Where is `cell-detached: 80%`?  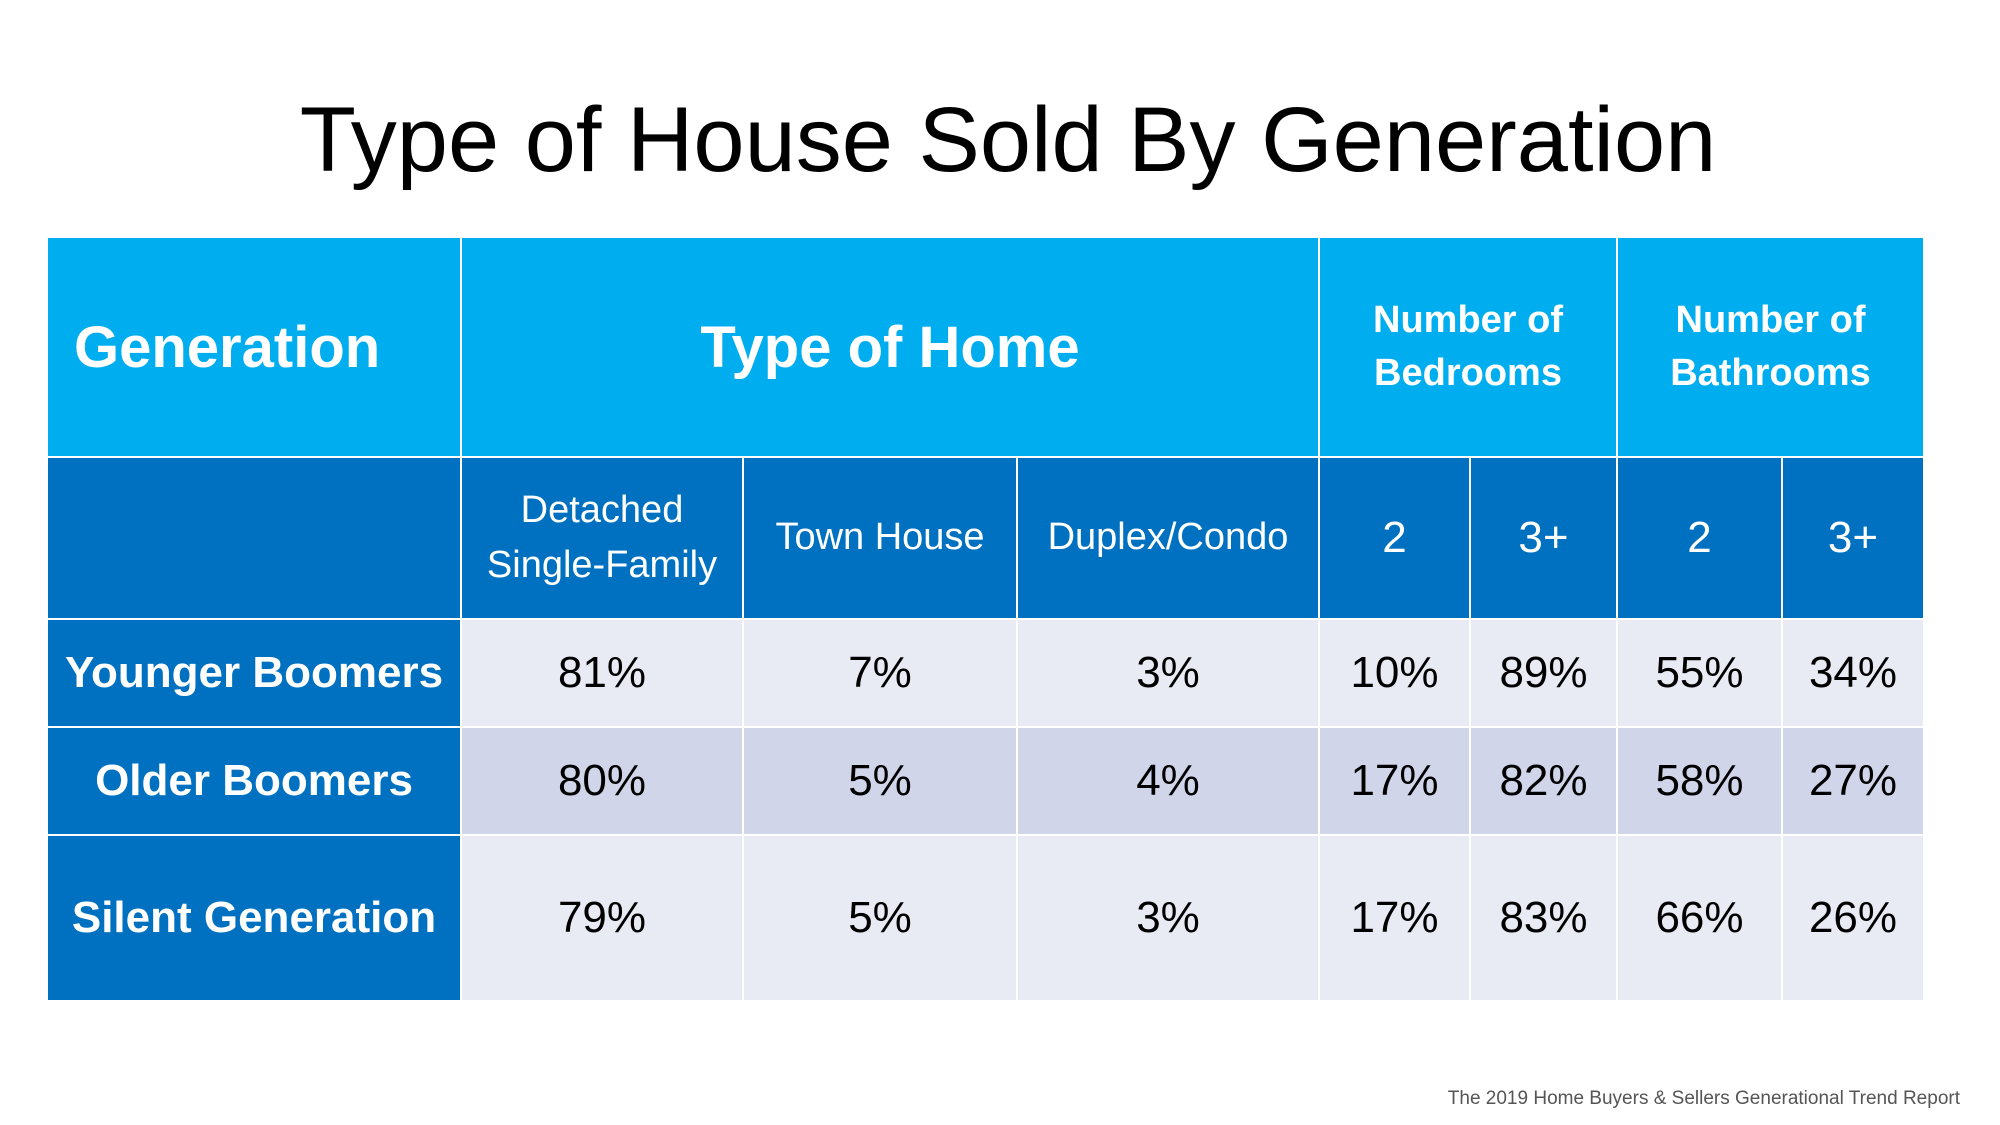 cell-detached: 80% is located at coordinates (602, 781).